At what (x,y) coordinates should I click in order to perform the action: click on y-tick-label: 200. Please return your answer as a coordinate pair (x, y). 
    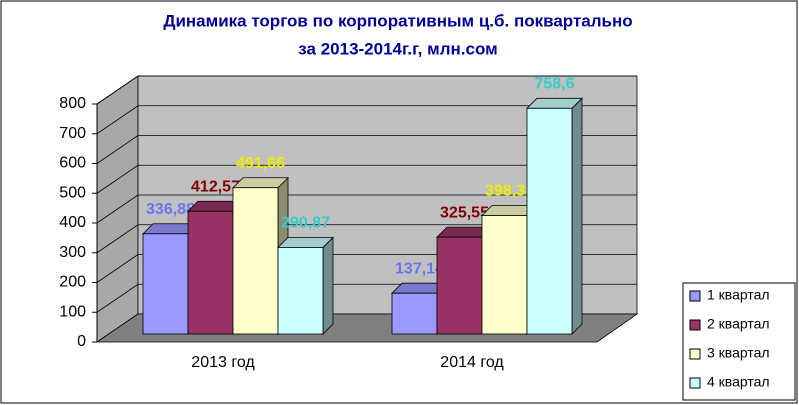
    Looking at the image, I should click on (72, 282).